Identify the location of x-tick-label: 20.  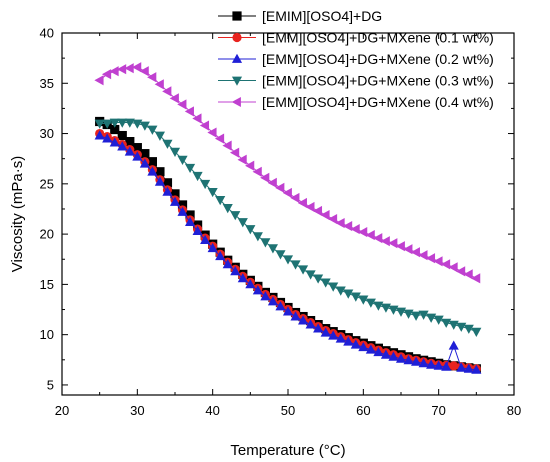
(62, 410).